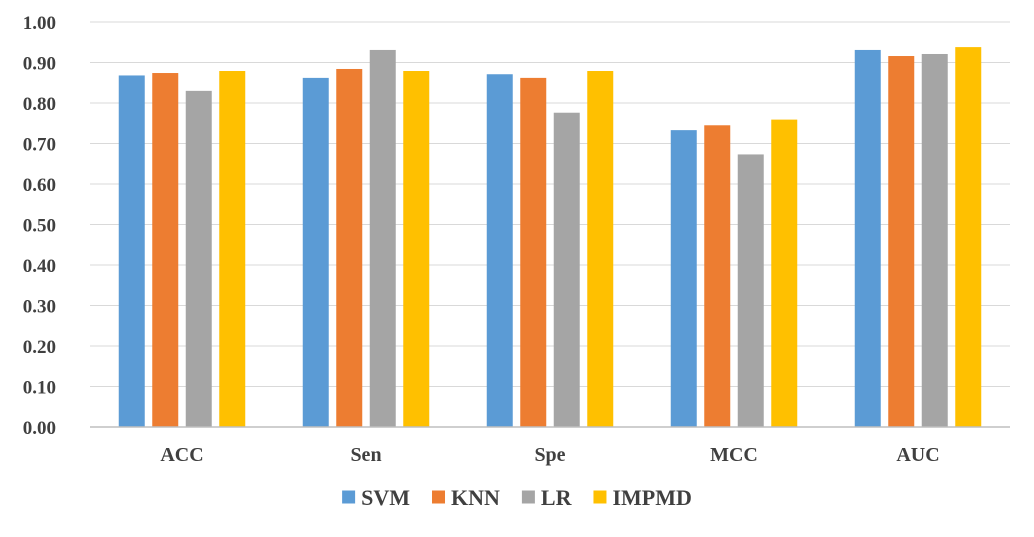 Image resolution: width=1034 pixels, height=537 pixels. Describe the element at coordinates (365, 455) in the screenshot. I see `x-tick-label: Sen` at that location.